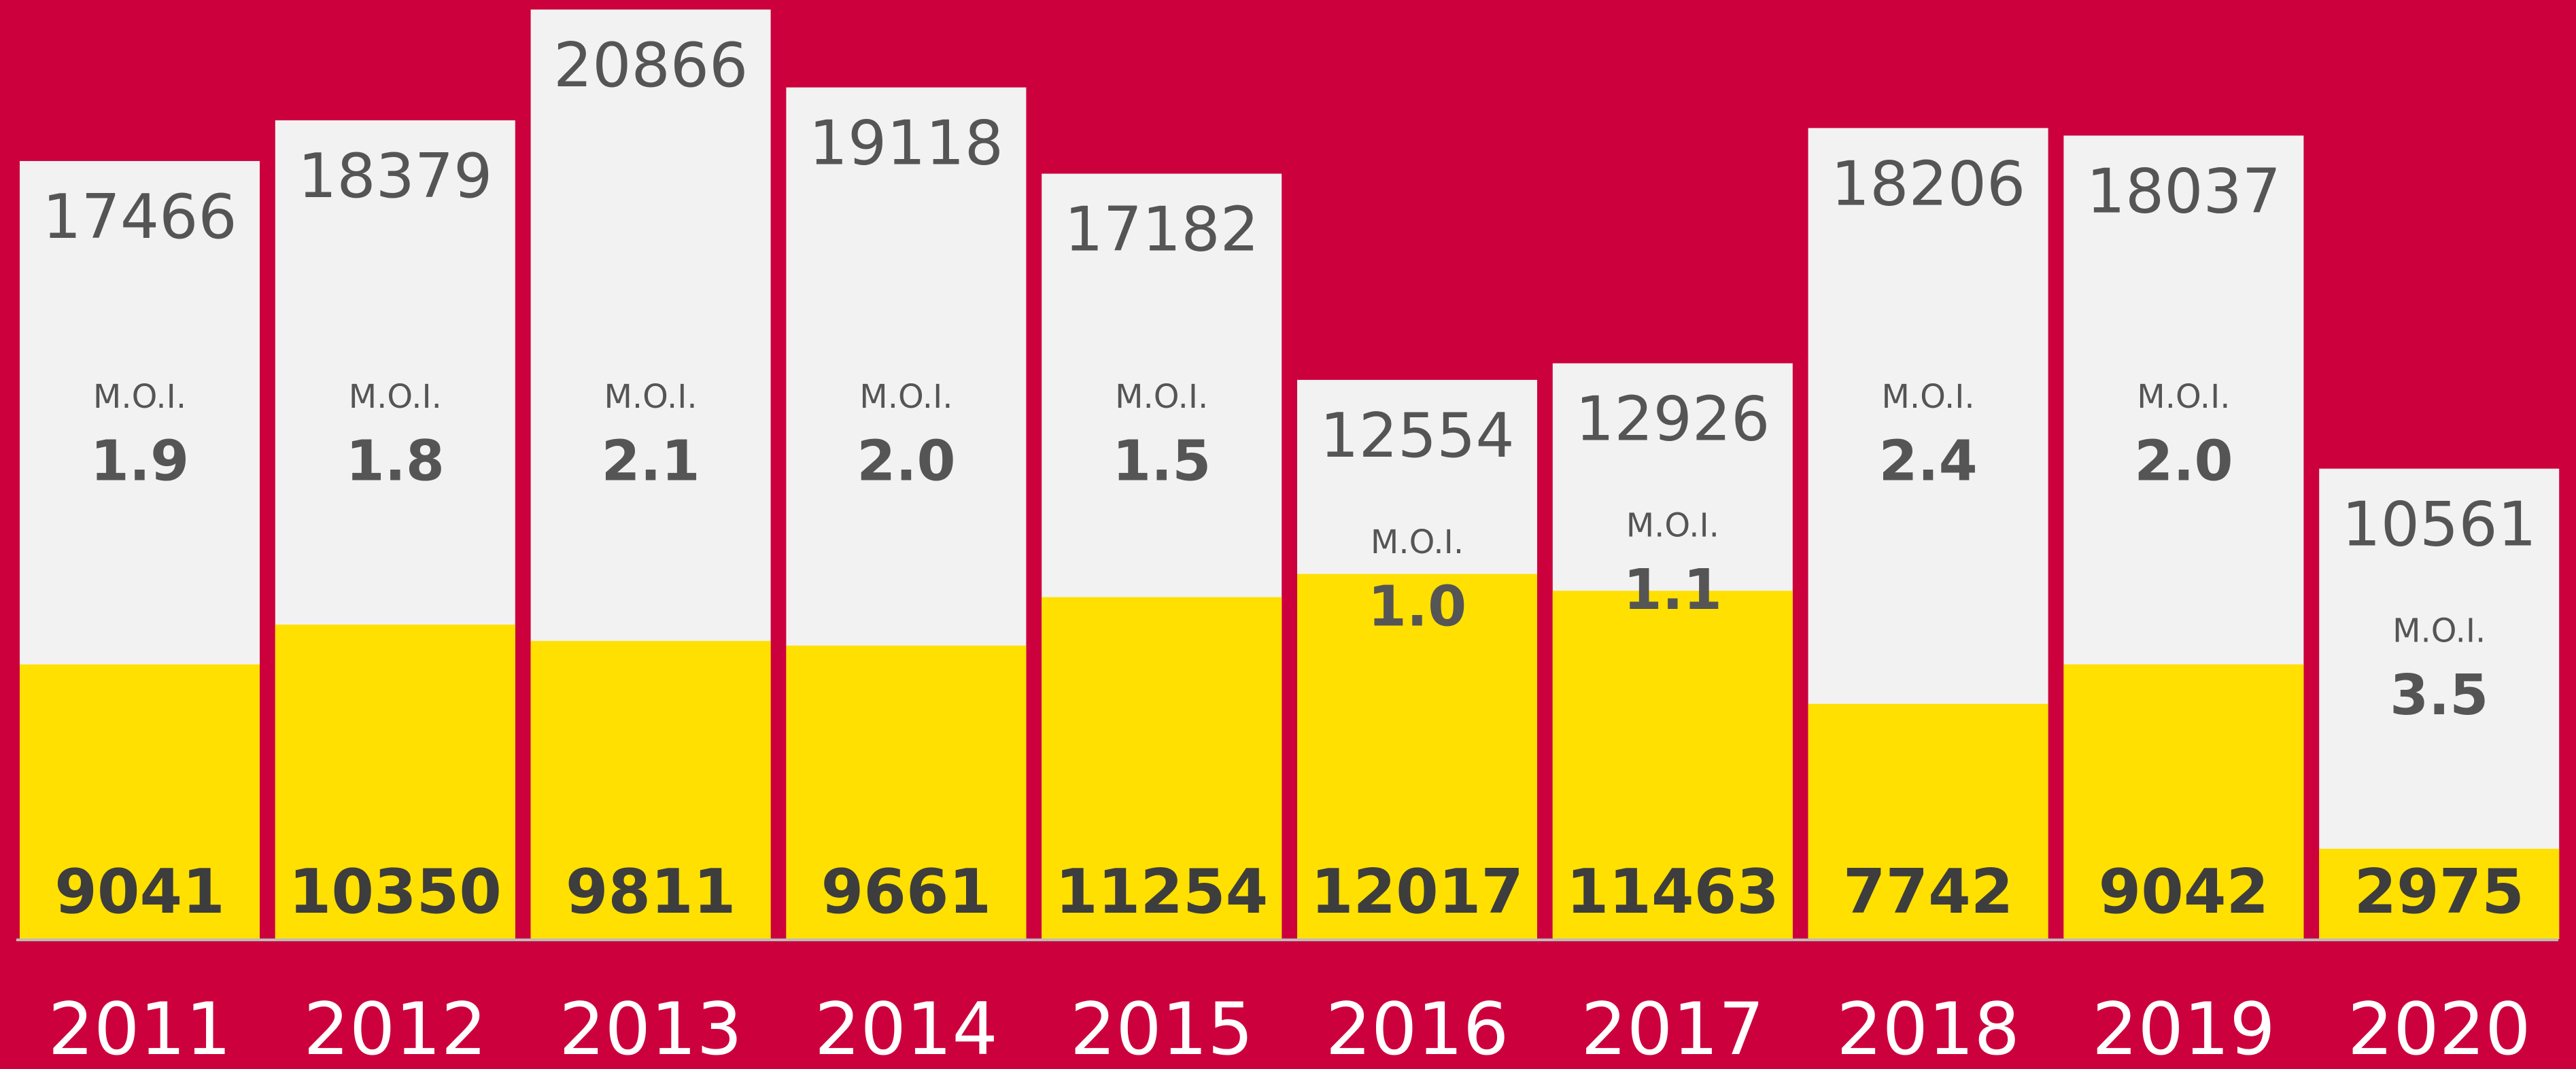 This screenshot has height=1069, width=2576. Describe the element at coordinates (1161, 892) in the screenshot. I see `yellow-label: 11254` at that location.